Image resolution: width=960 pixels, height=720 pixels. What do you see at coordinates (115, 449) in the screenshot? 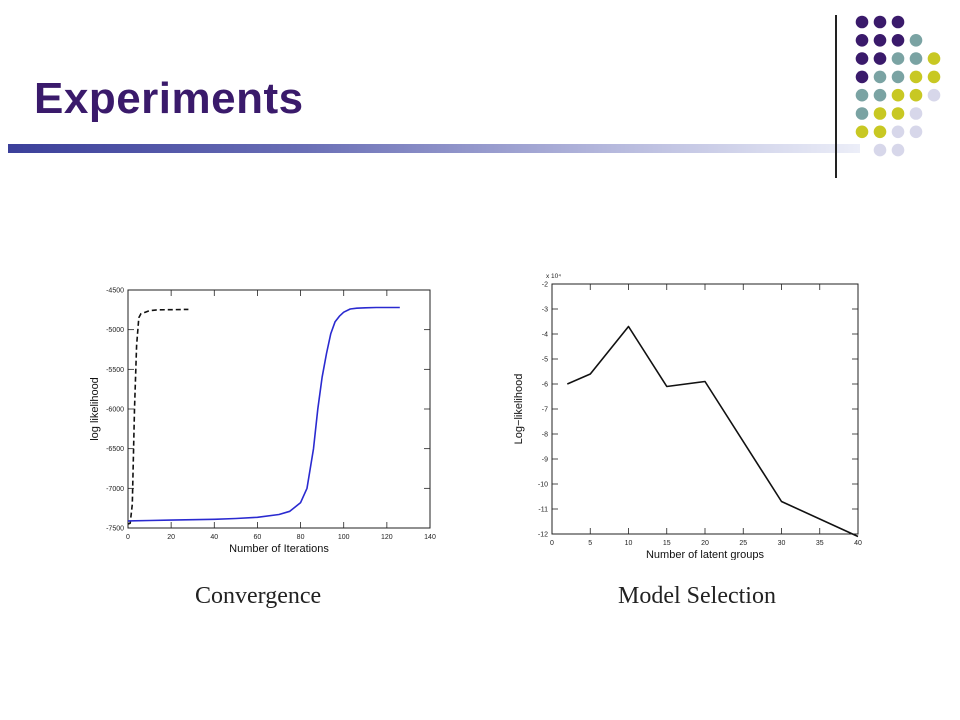
I see `y-tick-label: -6500` at bounding box center [115, 449].